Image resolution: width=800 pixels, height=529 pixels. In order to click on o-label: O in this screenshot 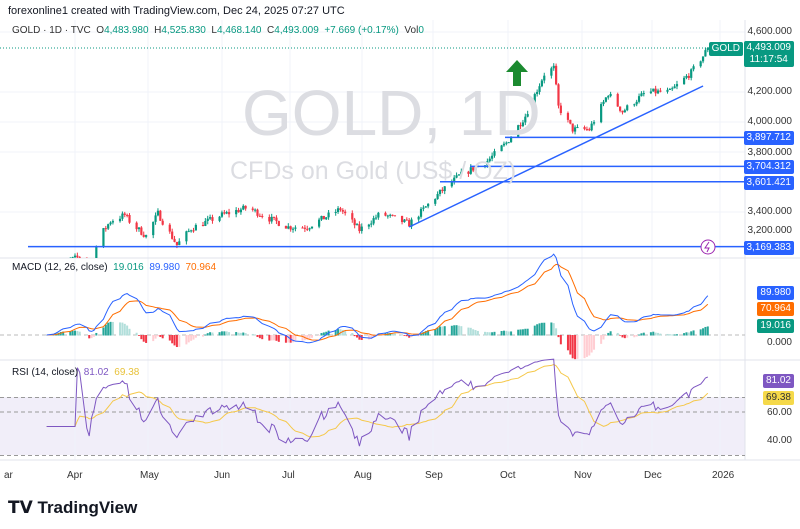, I will do `click(100, 30)`.